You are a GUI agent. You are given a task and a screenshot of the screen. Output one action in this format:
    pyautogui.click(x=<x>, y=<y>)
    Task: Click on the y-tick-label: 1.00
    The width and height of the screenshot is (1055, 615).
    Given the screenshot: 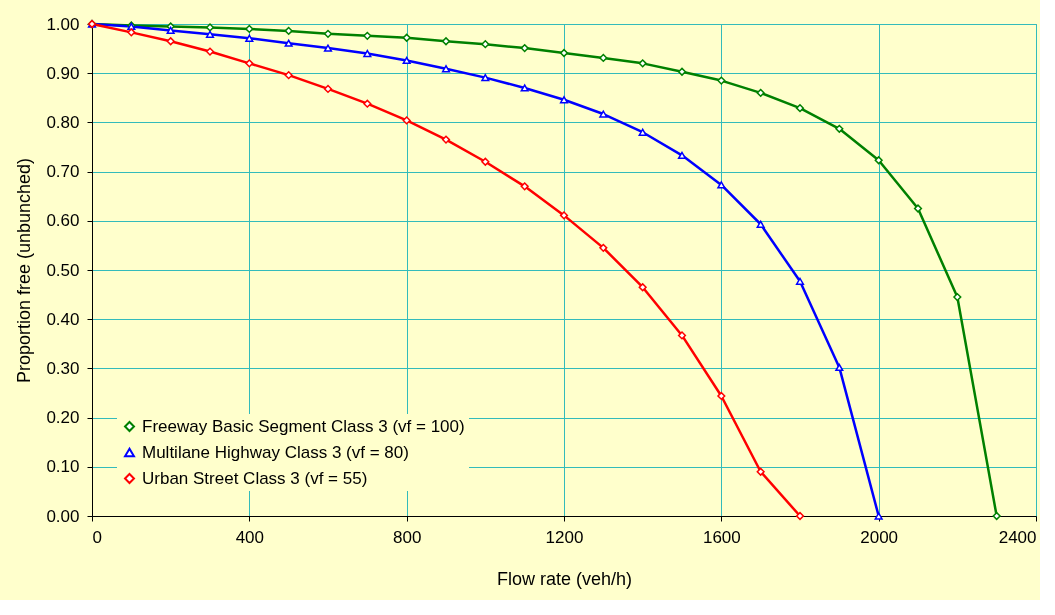 What is the action you would take?
    pyautogui.click(x=63, y=24)
    